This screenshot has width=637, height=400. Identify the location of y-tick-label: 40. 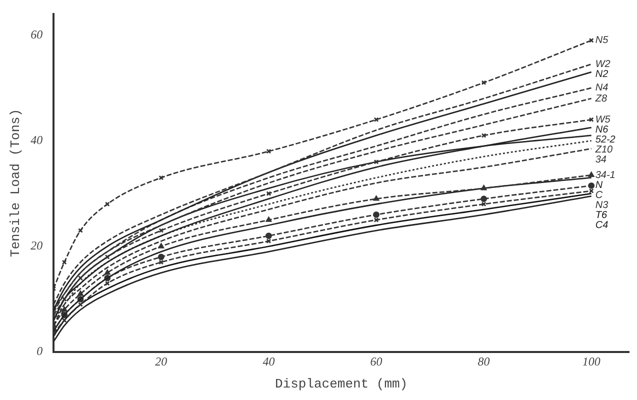
(36, 139).